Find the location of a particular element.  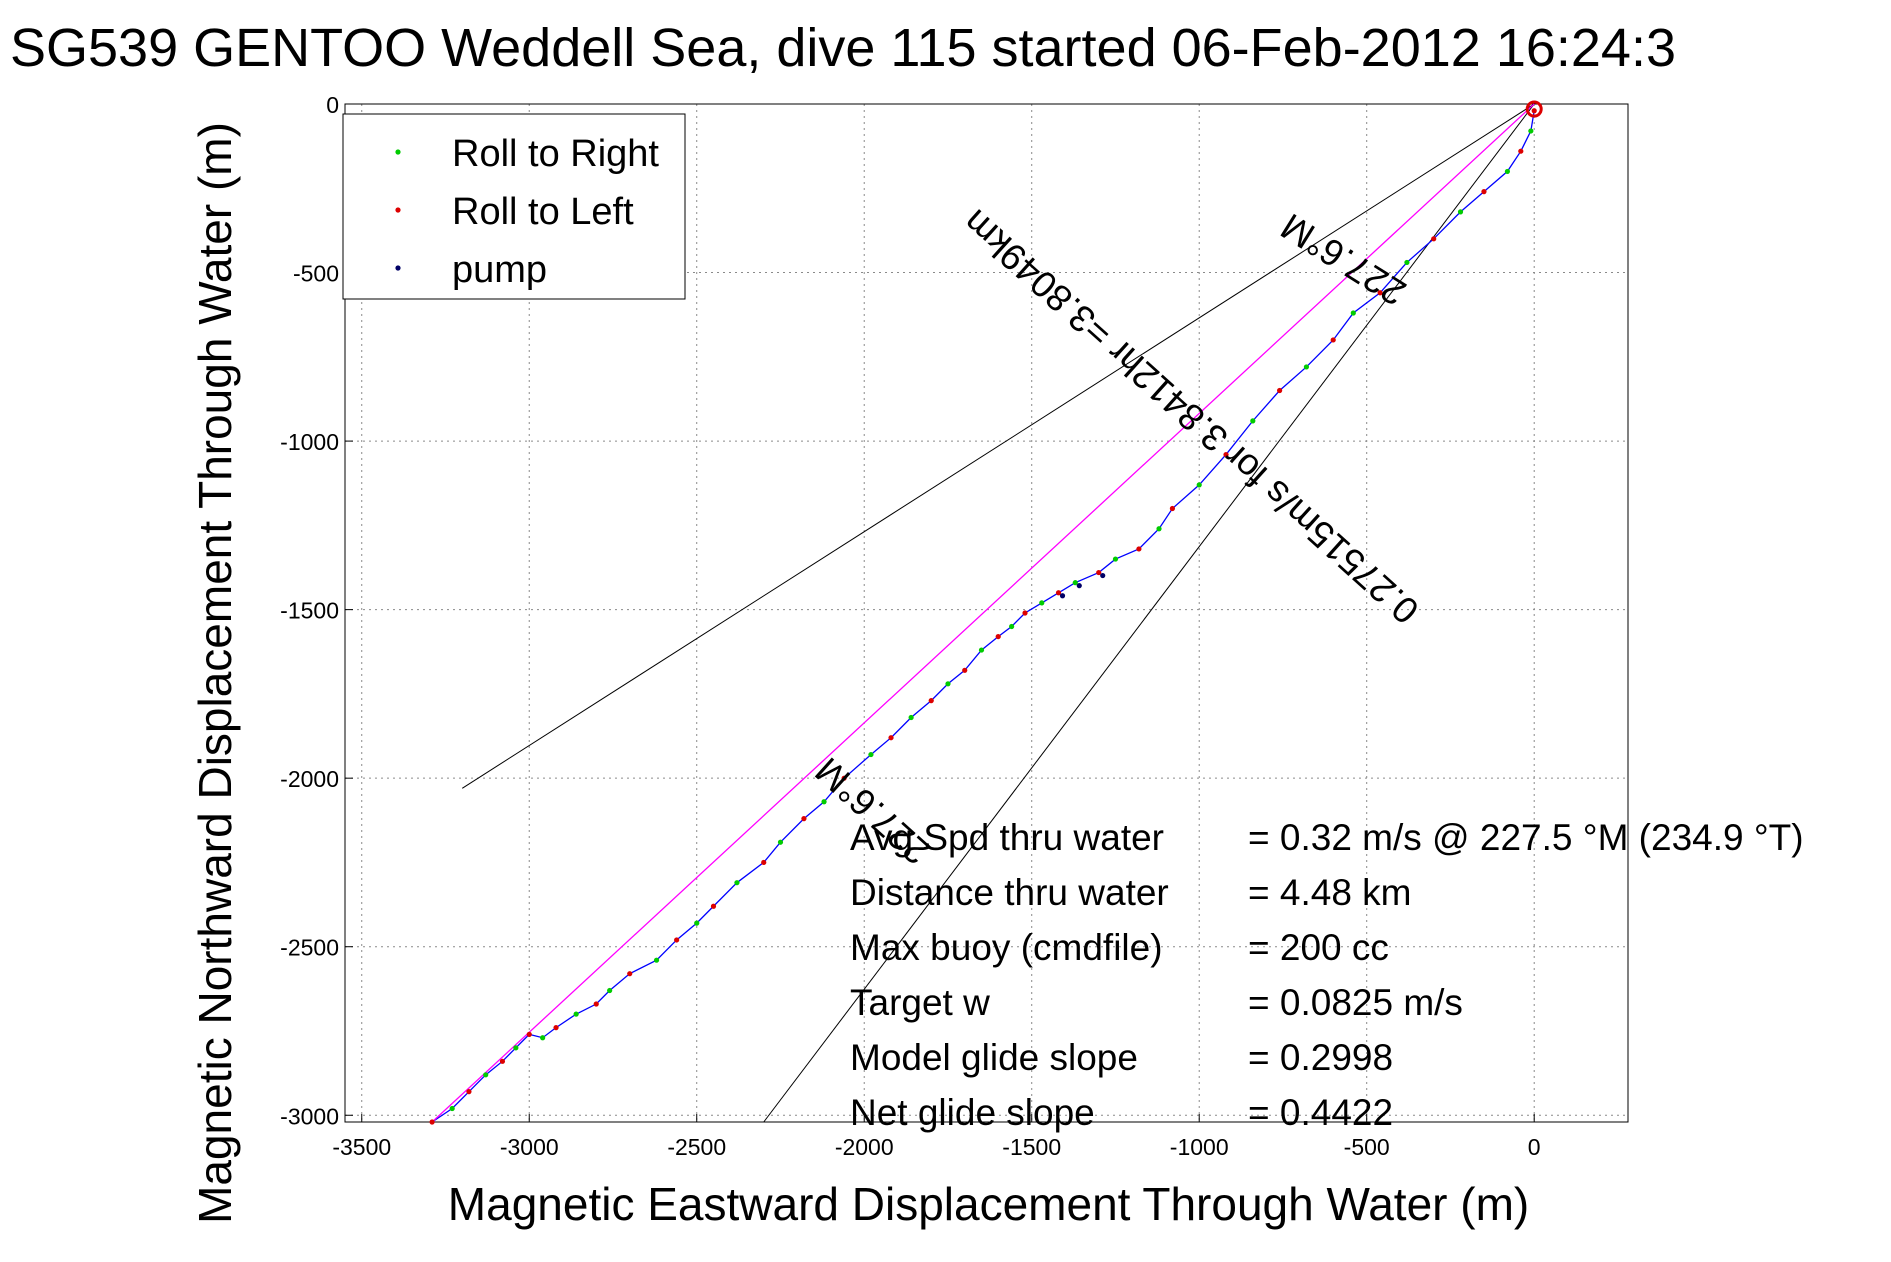

legend-label-0: Roll to Right is located at coordinates (555, 154).